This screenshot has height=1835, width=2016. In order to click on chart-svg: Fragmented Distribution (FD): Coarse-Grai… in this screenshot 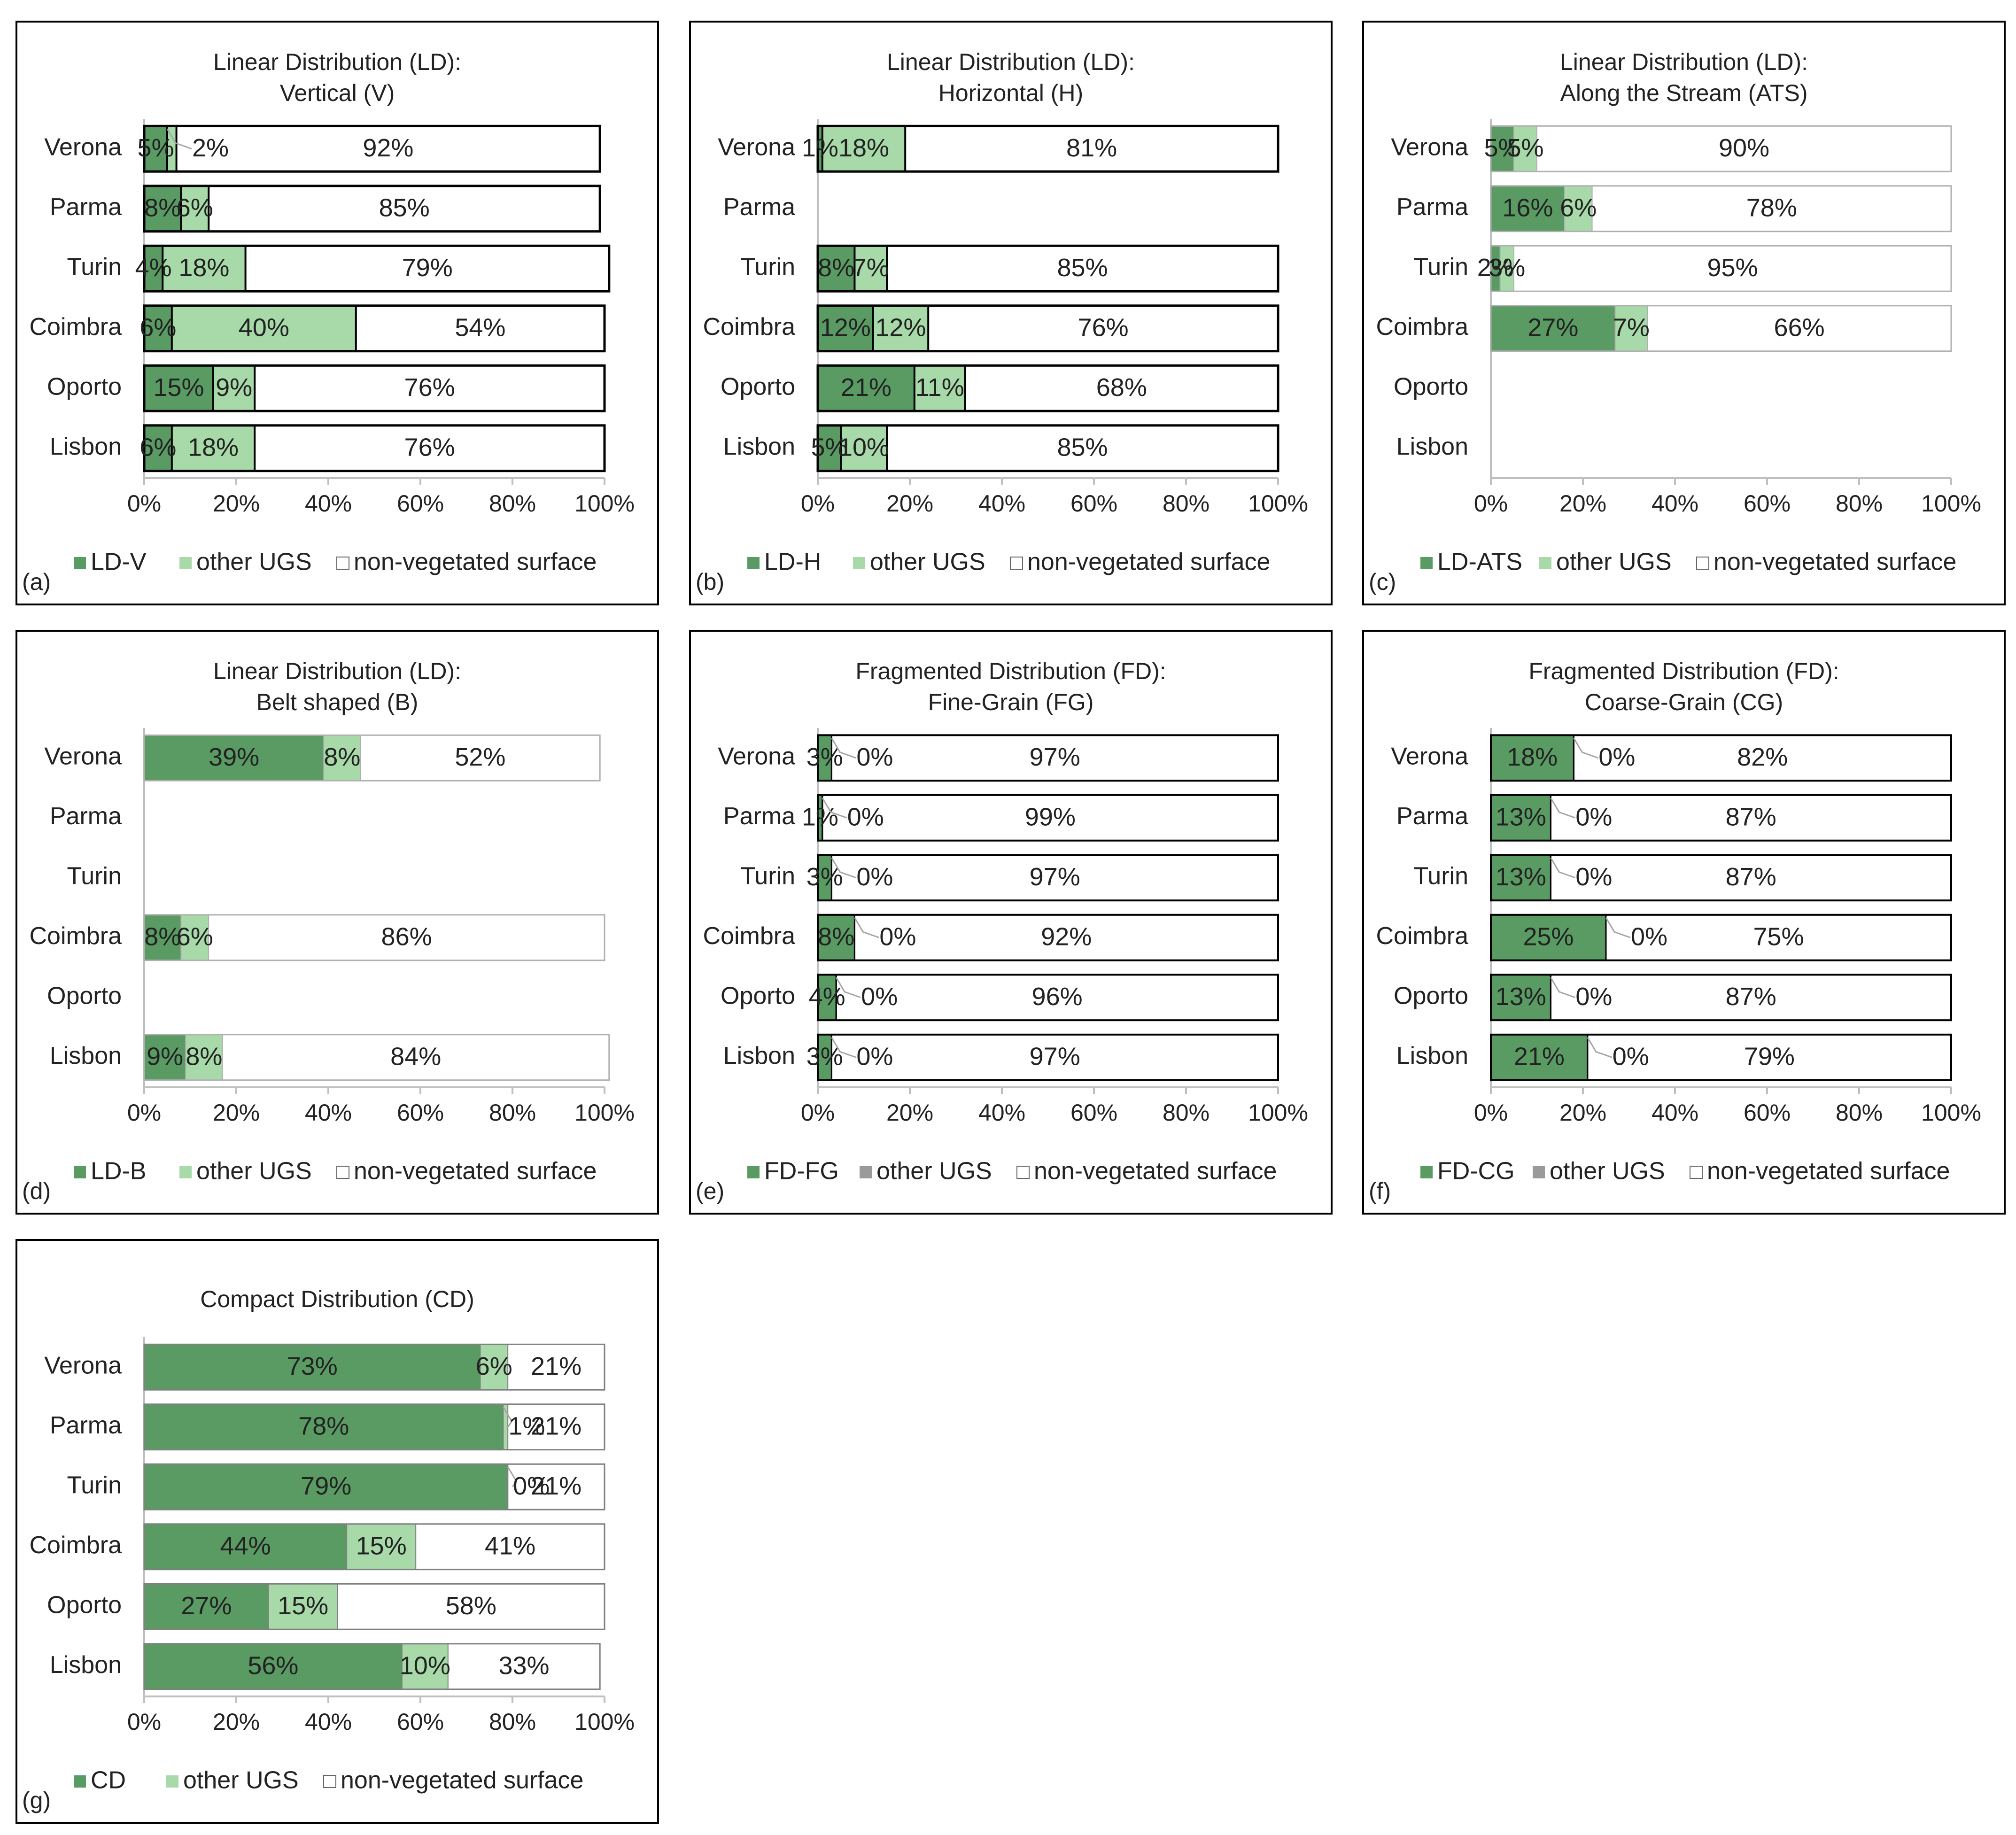, I will do `click(1675, 931)`.